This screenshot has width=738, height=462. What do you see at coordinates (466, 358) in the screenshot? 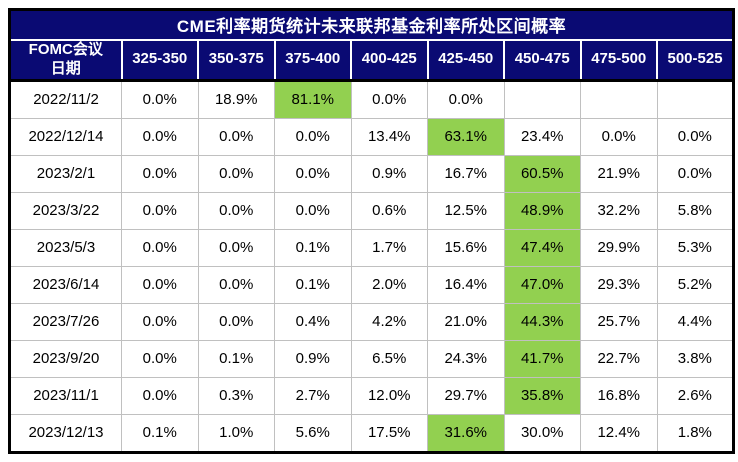
I see `probability-cell: 24.3%` at bounding box center [466, 358].